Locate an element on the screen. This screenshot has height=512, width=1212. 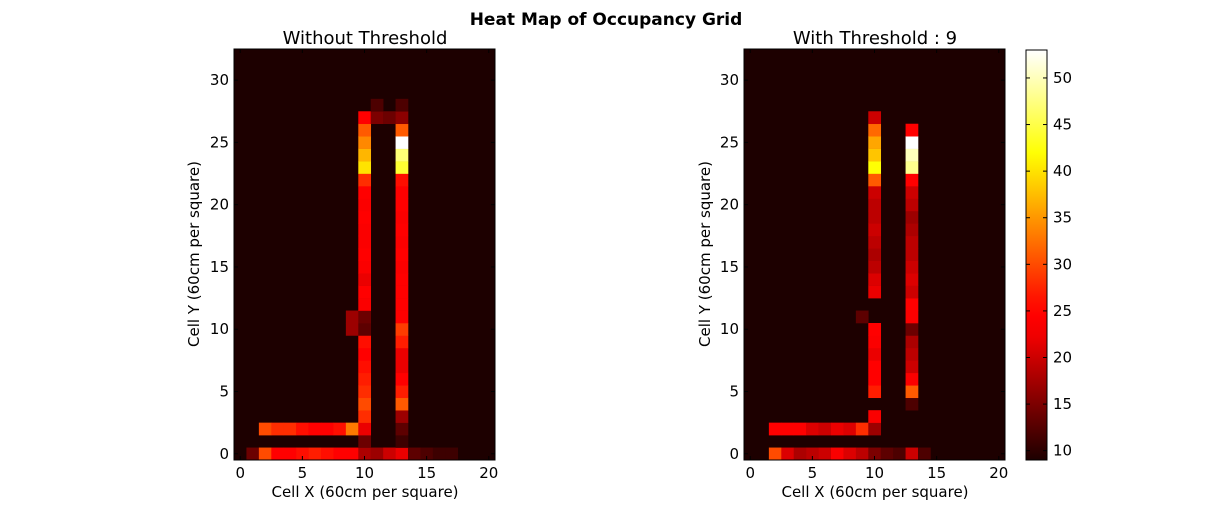
colorbar-tick-label: 35 is located at coordinates (1062, 218).